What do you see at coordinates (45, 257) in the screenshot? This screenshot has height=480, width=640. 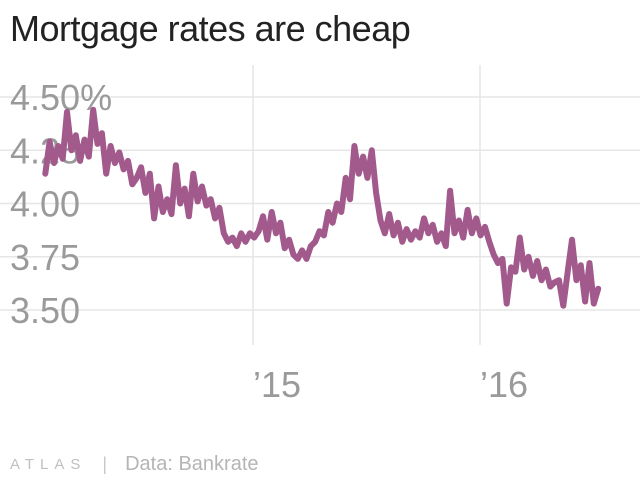 I see `y-tick-label: 3.75` at bounding box center [45, 257].